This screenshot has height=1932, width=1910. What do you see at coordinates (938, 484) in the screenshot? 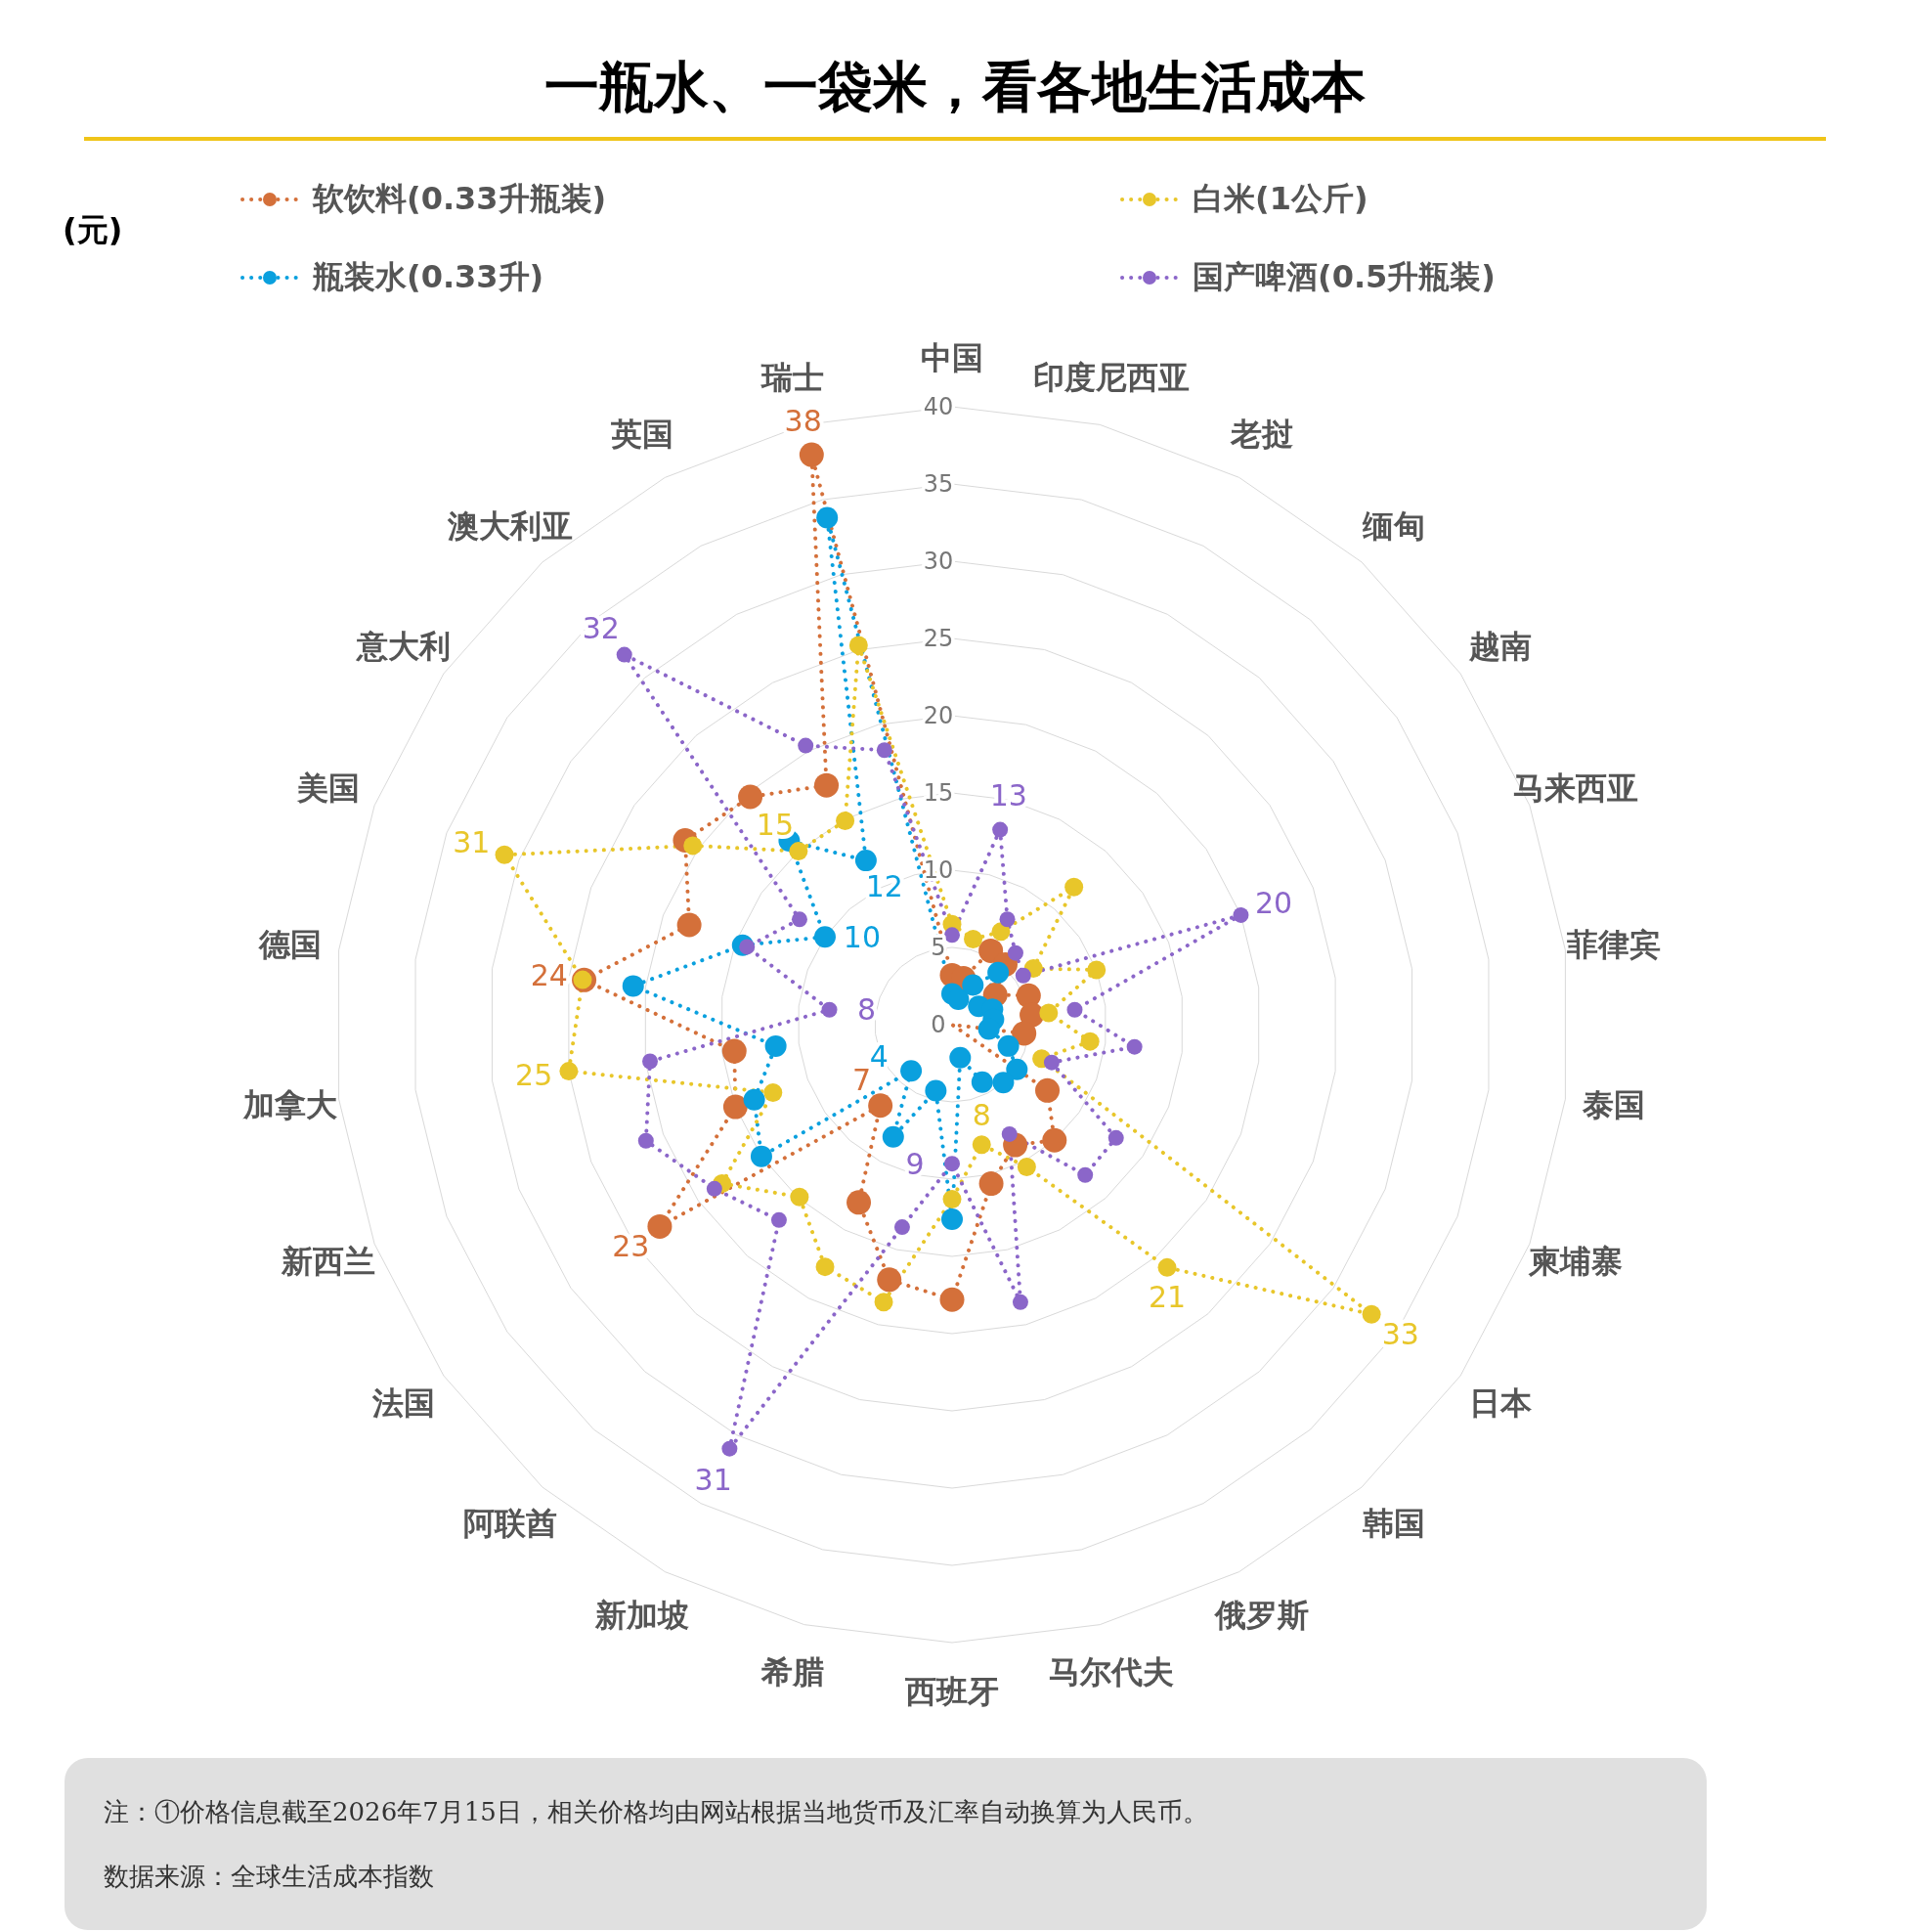
I see `y-tick-label: 35` at bounding box center [938, 484].